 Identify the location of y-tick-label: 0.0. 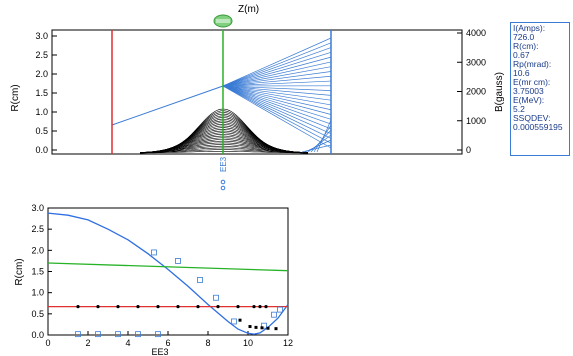
(37, 335).